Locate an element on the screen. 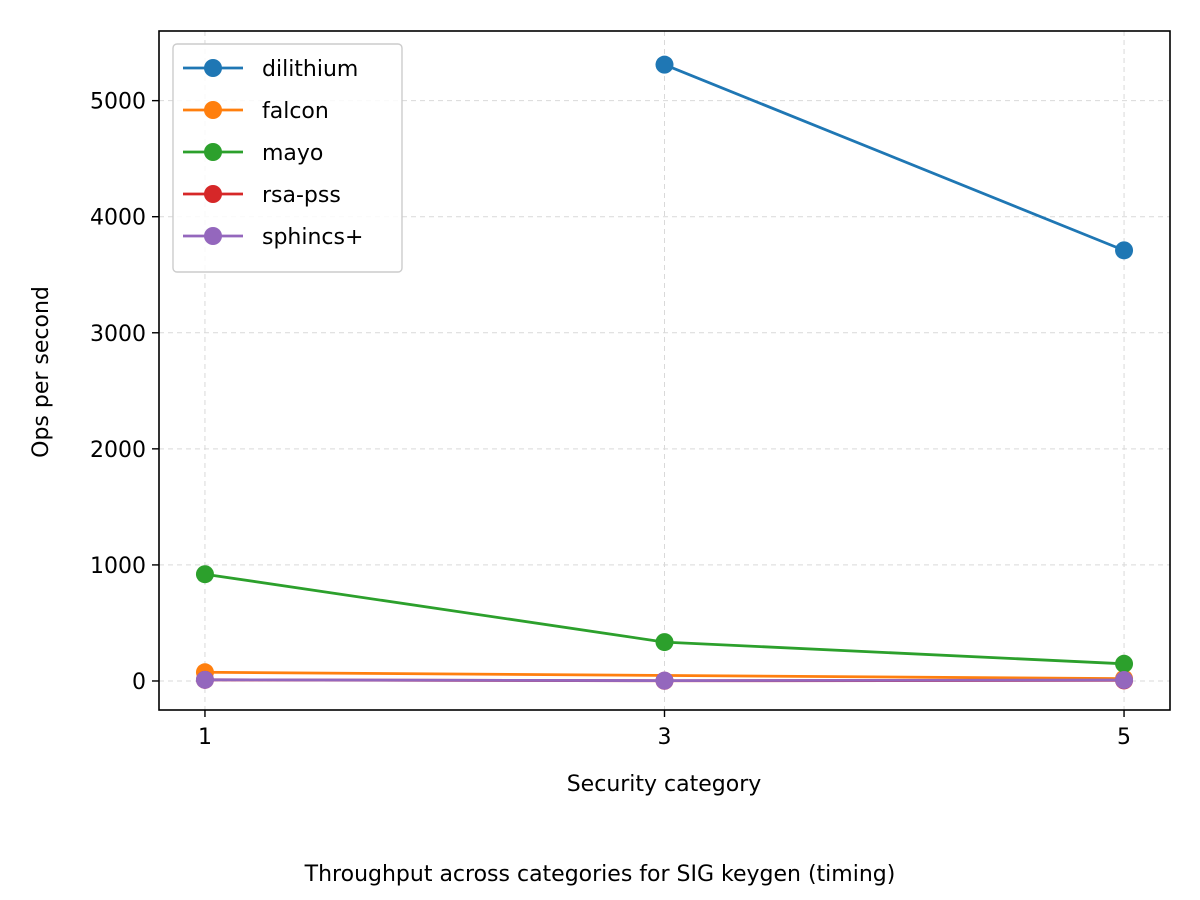 The image size is (1200, 900). series-sphincs- is located at coordinates (664, 680).